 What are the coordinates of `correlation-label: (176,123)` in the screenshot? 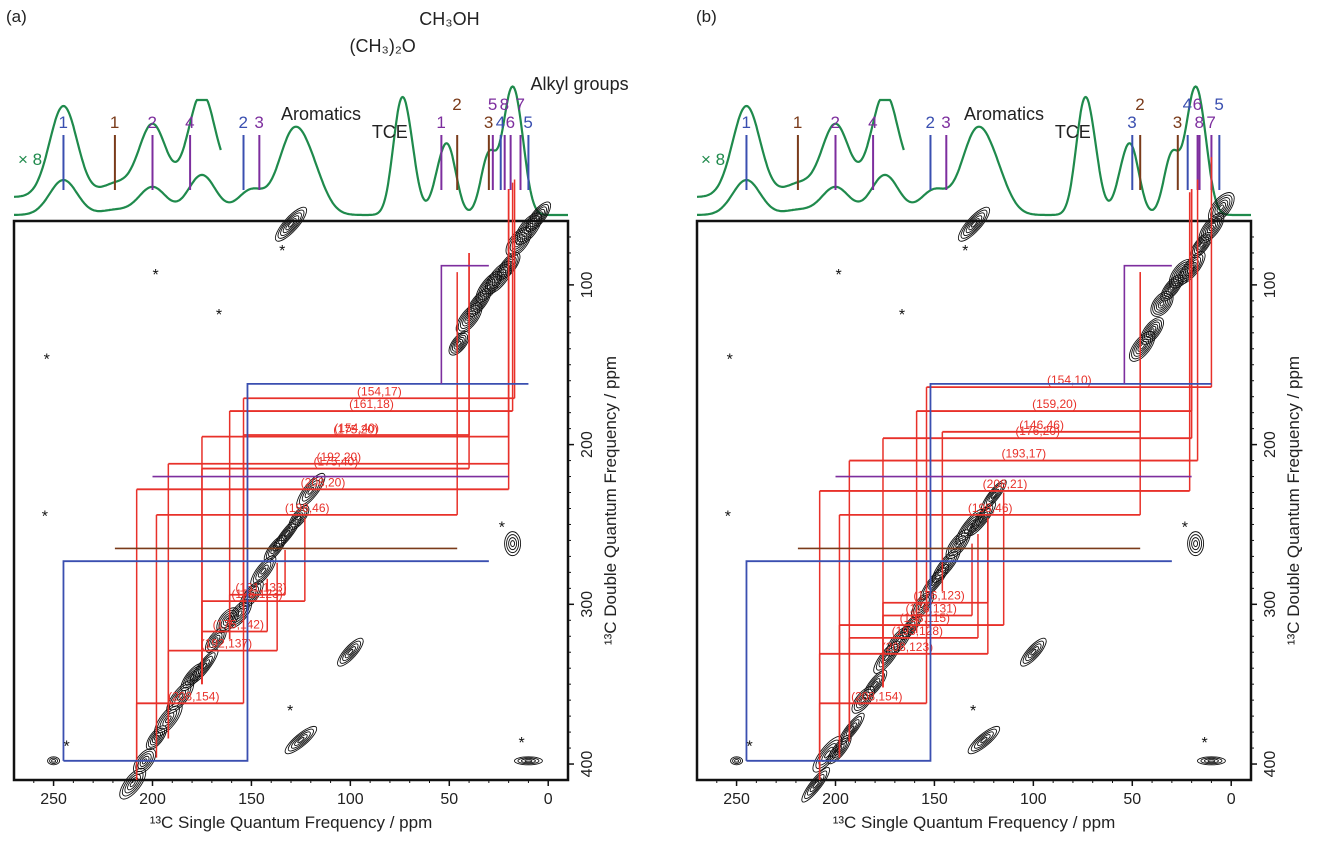 It's located at (938, 596).